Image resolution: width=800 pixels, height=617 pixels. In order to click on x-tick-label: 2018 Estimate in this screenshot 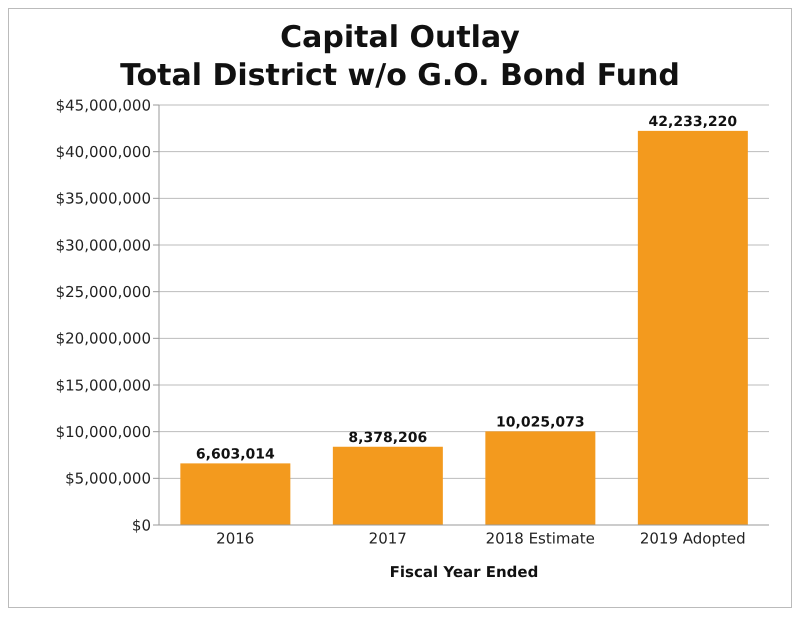, I will do `click(540, 539)`.